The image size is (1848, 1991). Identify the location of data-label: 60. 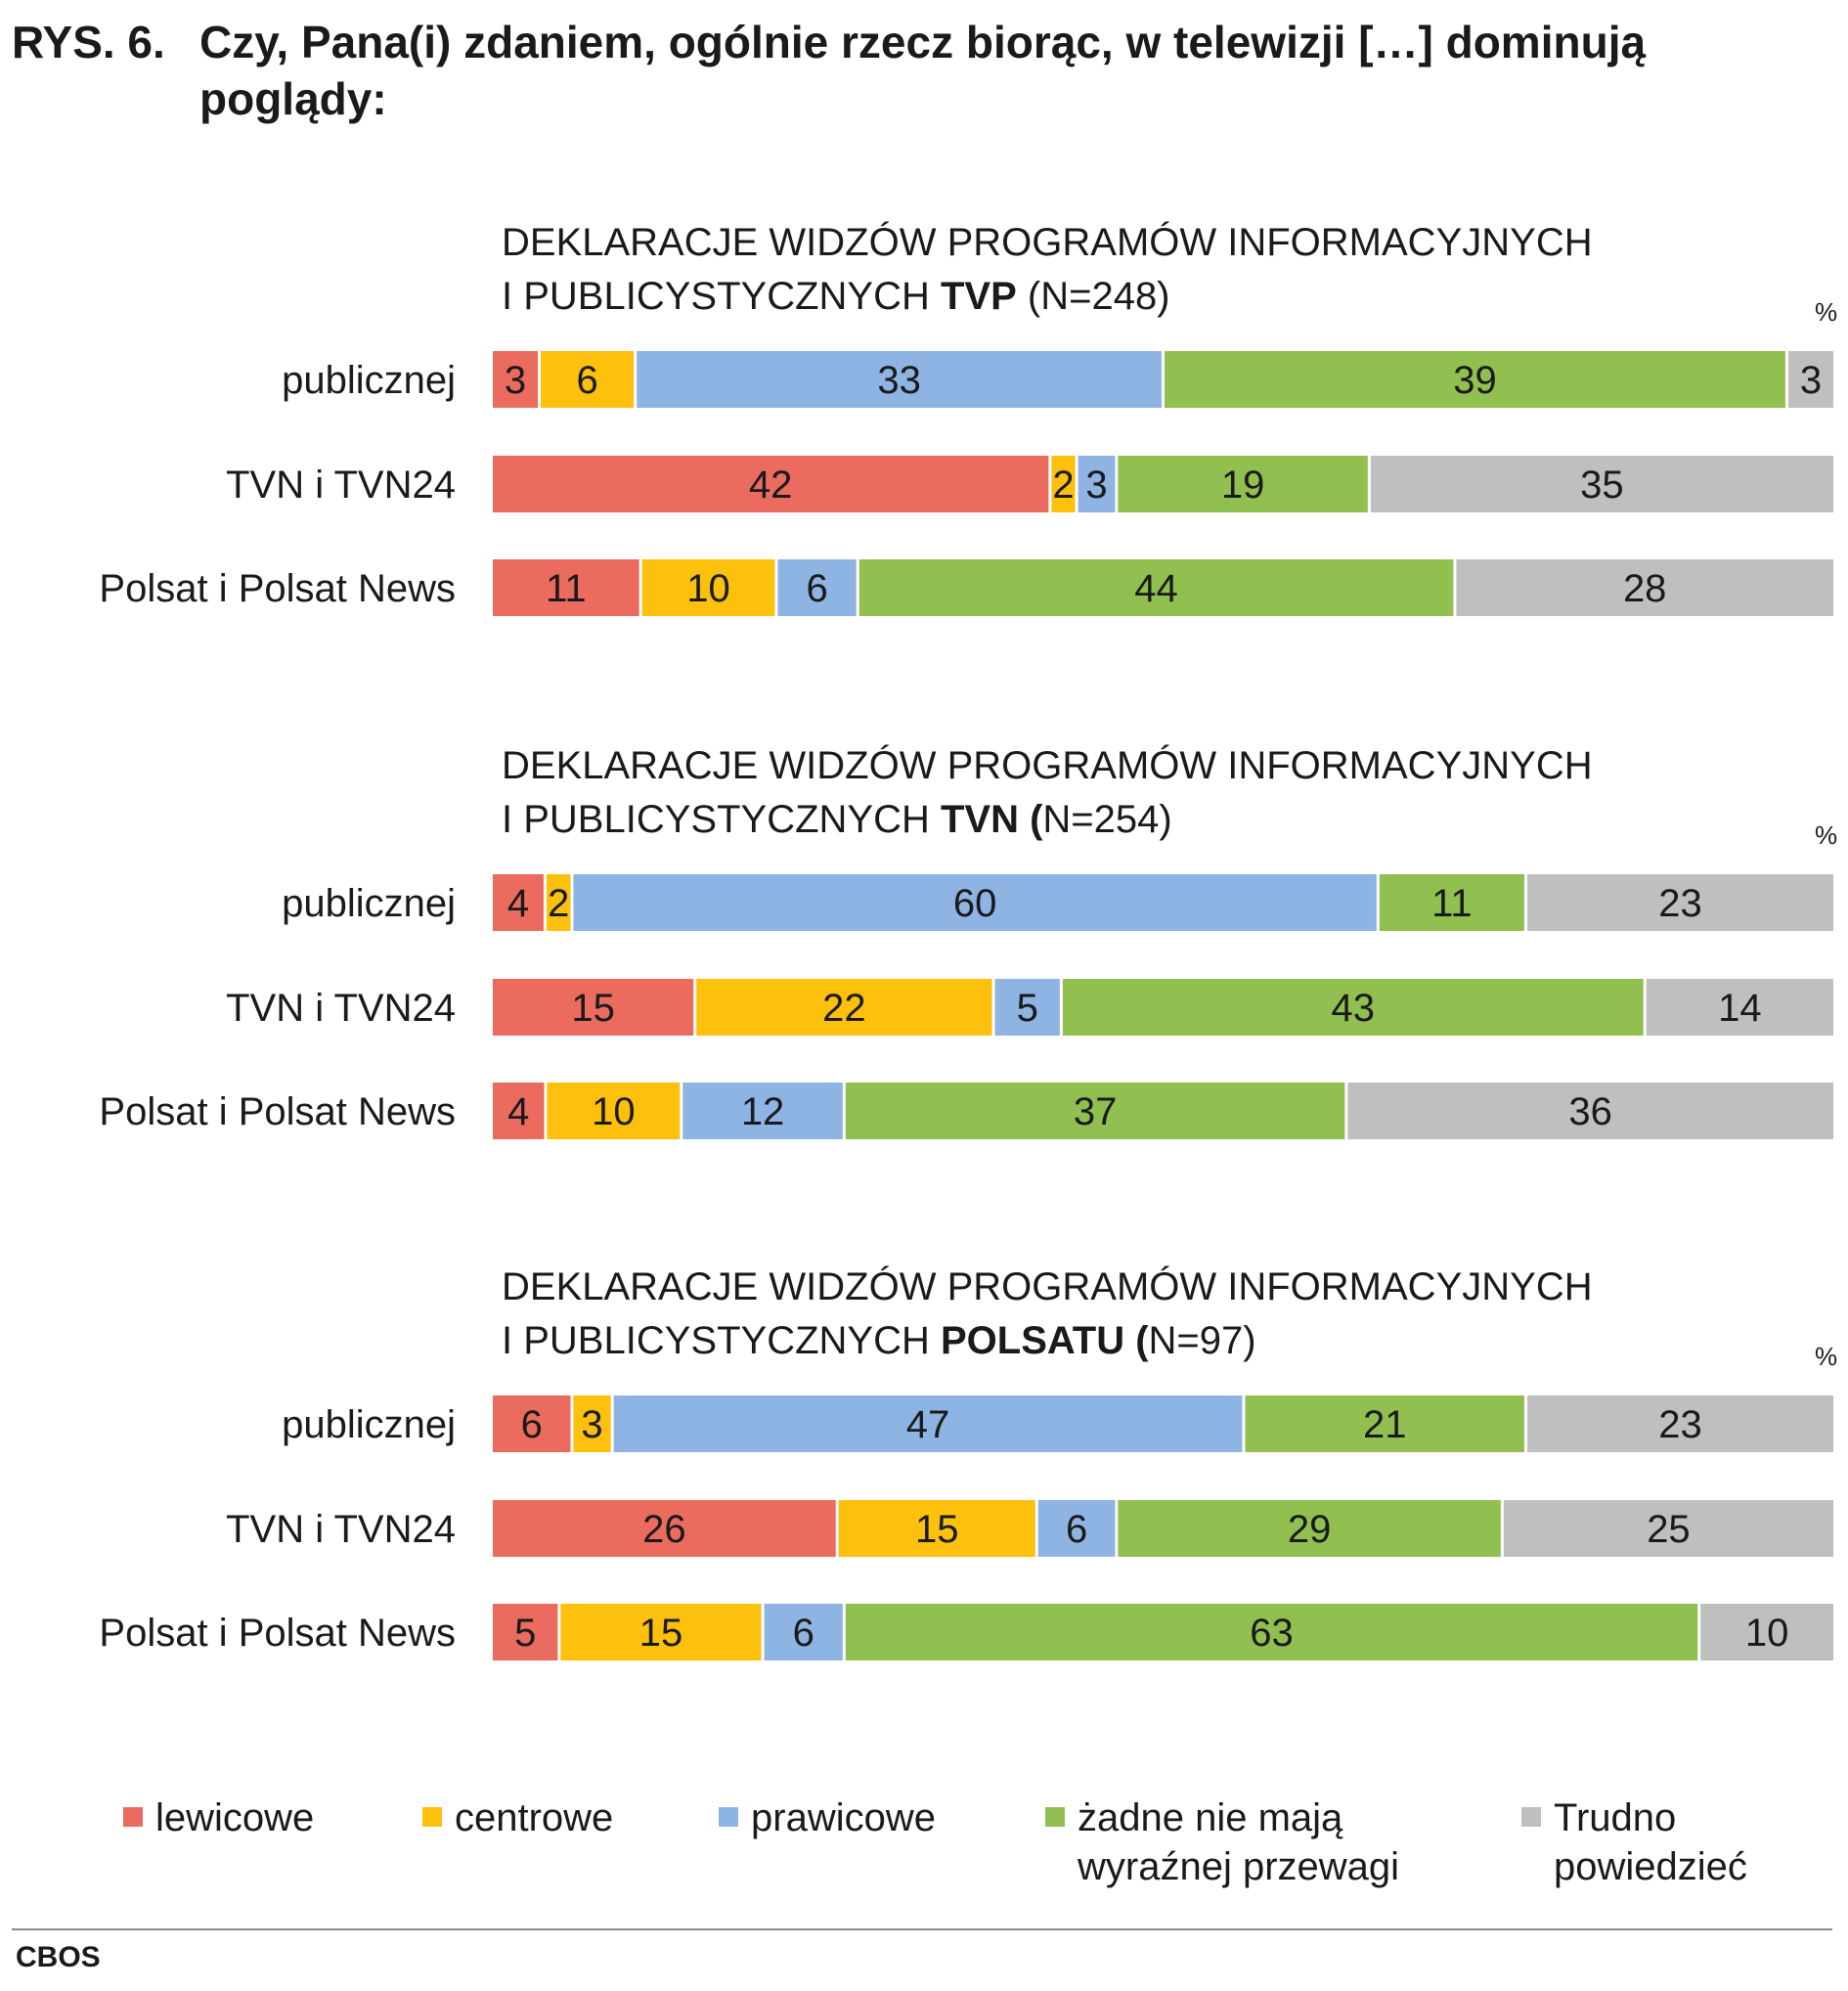
(975, 903).